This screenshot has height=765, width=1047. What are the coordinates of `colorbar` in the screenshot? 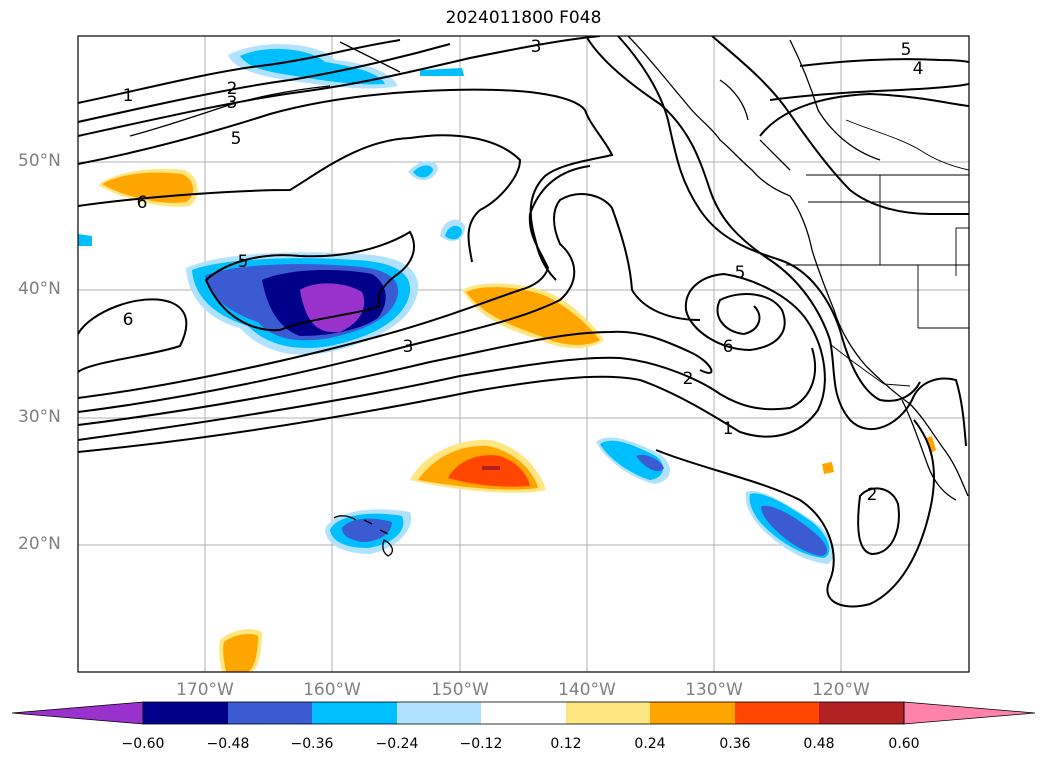 It's located at (523, 713).